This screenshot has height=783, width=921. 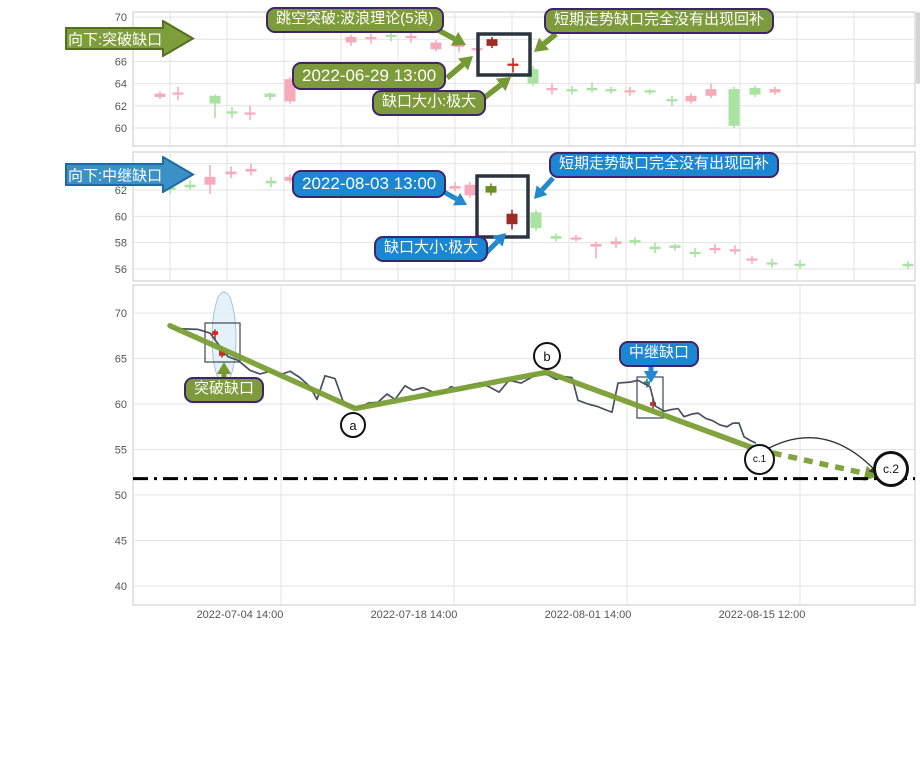 I want to click on breakaway-gap-label: 突破缺口, so click(x=224, y=390).